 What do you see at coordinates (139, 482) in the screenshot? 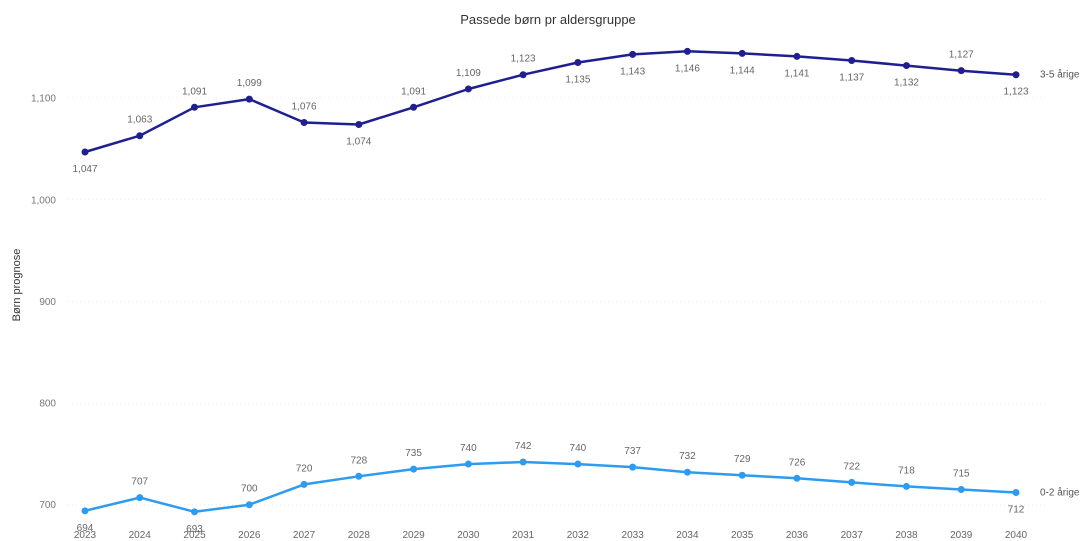
I see `data-label: 707` at bounding box center [139, 482].